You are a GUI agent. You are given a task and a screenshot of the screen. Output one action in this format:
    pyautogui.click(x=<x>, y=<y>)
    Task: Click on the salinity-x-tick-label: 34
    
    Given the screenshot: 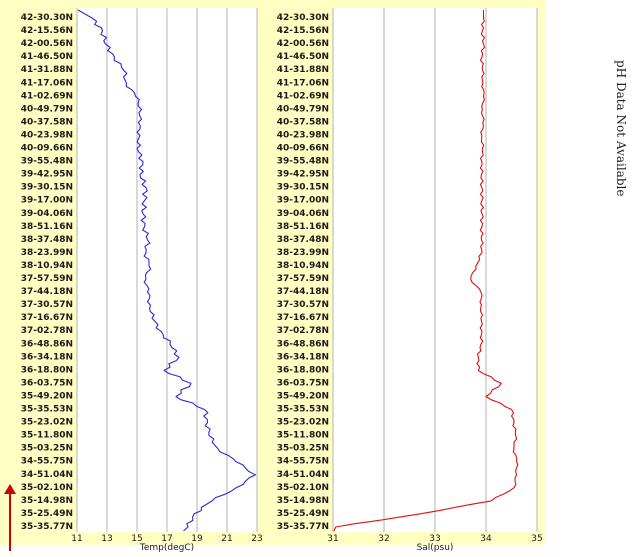 What is the action you would take?
    pyautogui.click(x=486, y=539)
    